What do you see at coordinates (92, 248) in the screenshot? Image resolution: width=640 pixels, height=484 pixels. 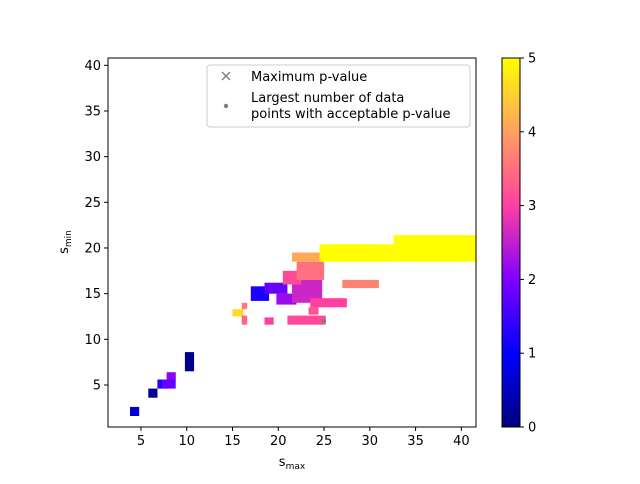 I see `y-tick-label: 20` at bounding box center [92, 248].